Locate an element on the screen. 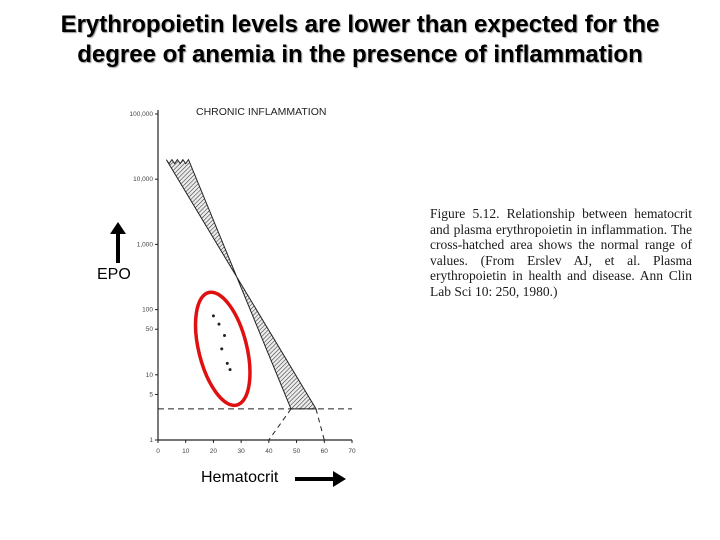  x-tick-label: 40 is located at coordinates (269, 451).